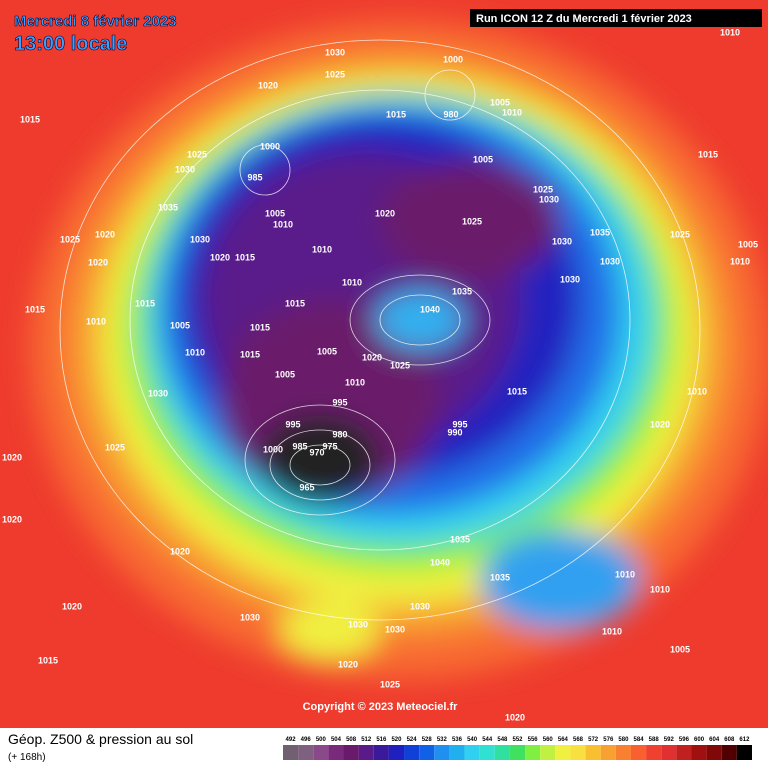  I want to click on colorbar-tick-label: 544, so click(487, 740).